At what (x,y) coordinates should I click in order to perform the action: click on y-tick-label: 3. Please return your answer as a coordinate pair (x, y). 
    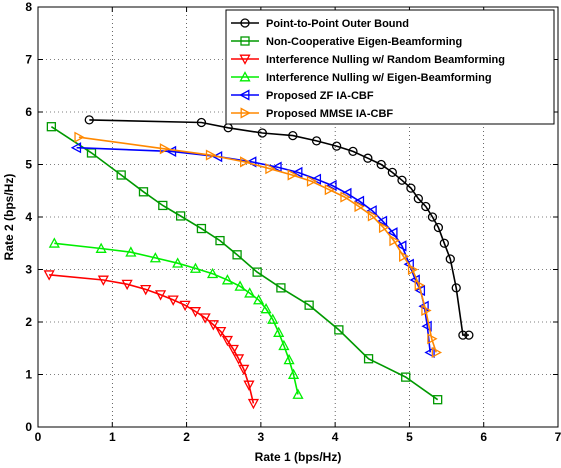
    Looking at the image, I should click on (28, 270).